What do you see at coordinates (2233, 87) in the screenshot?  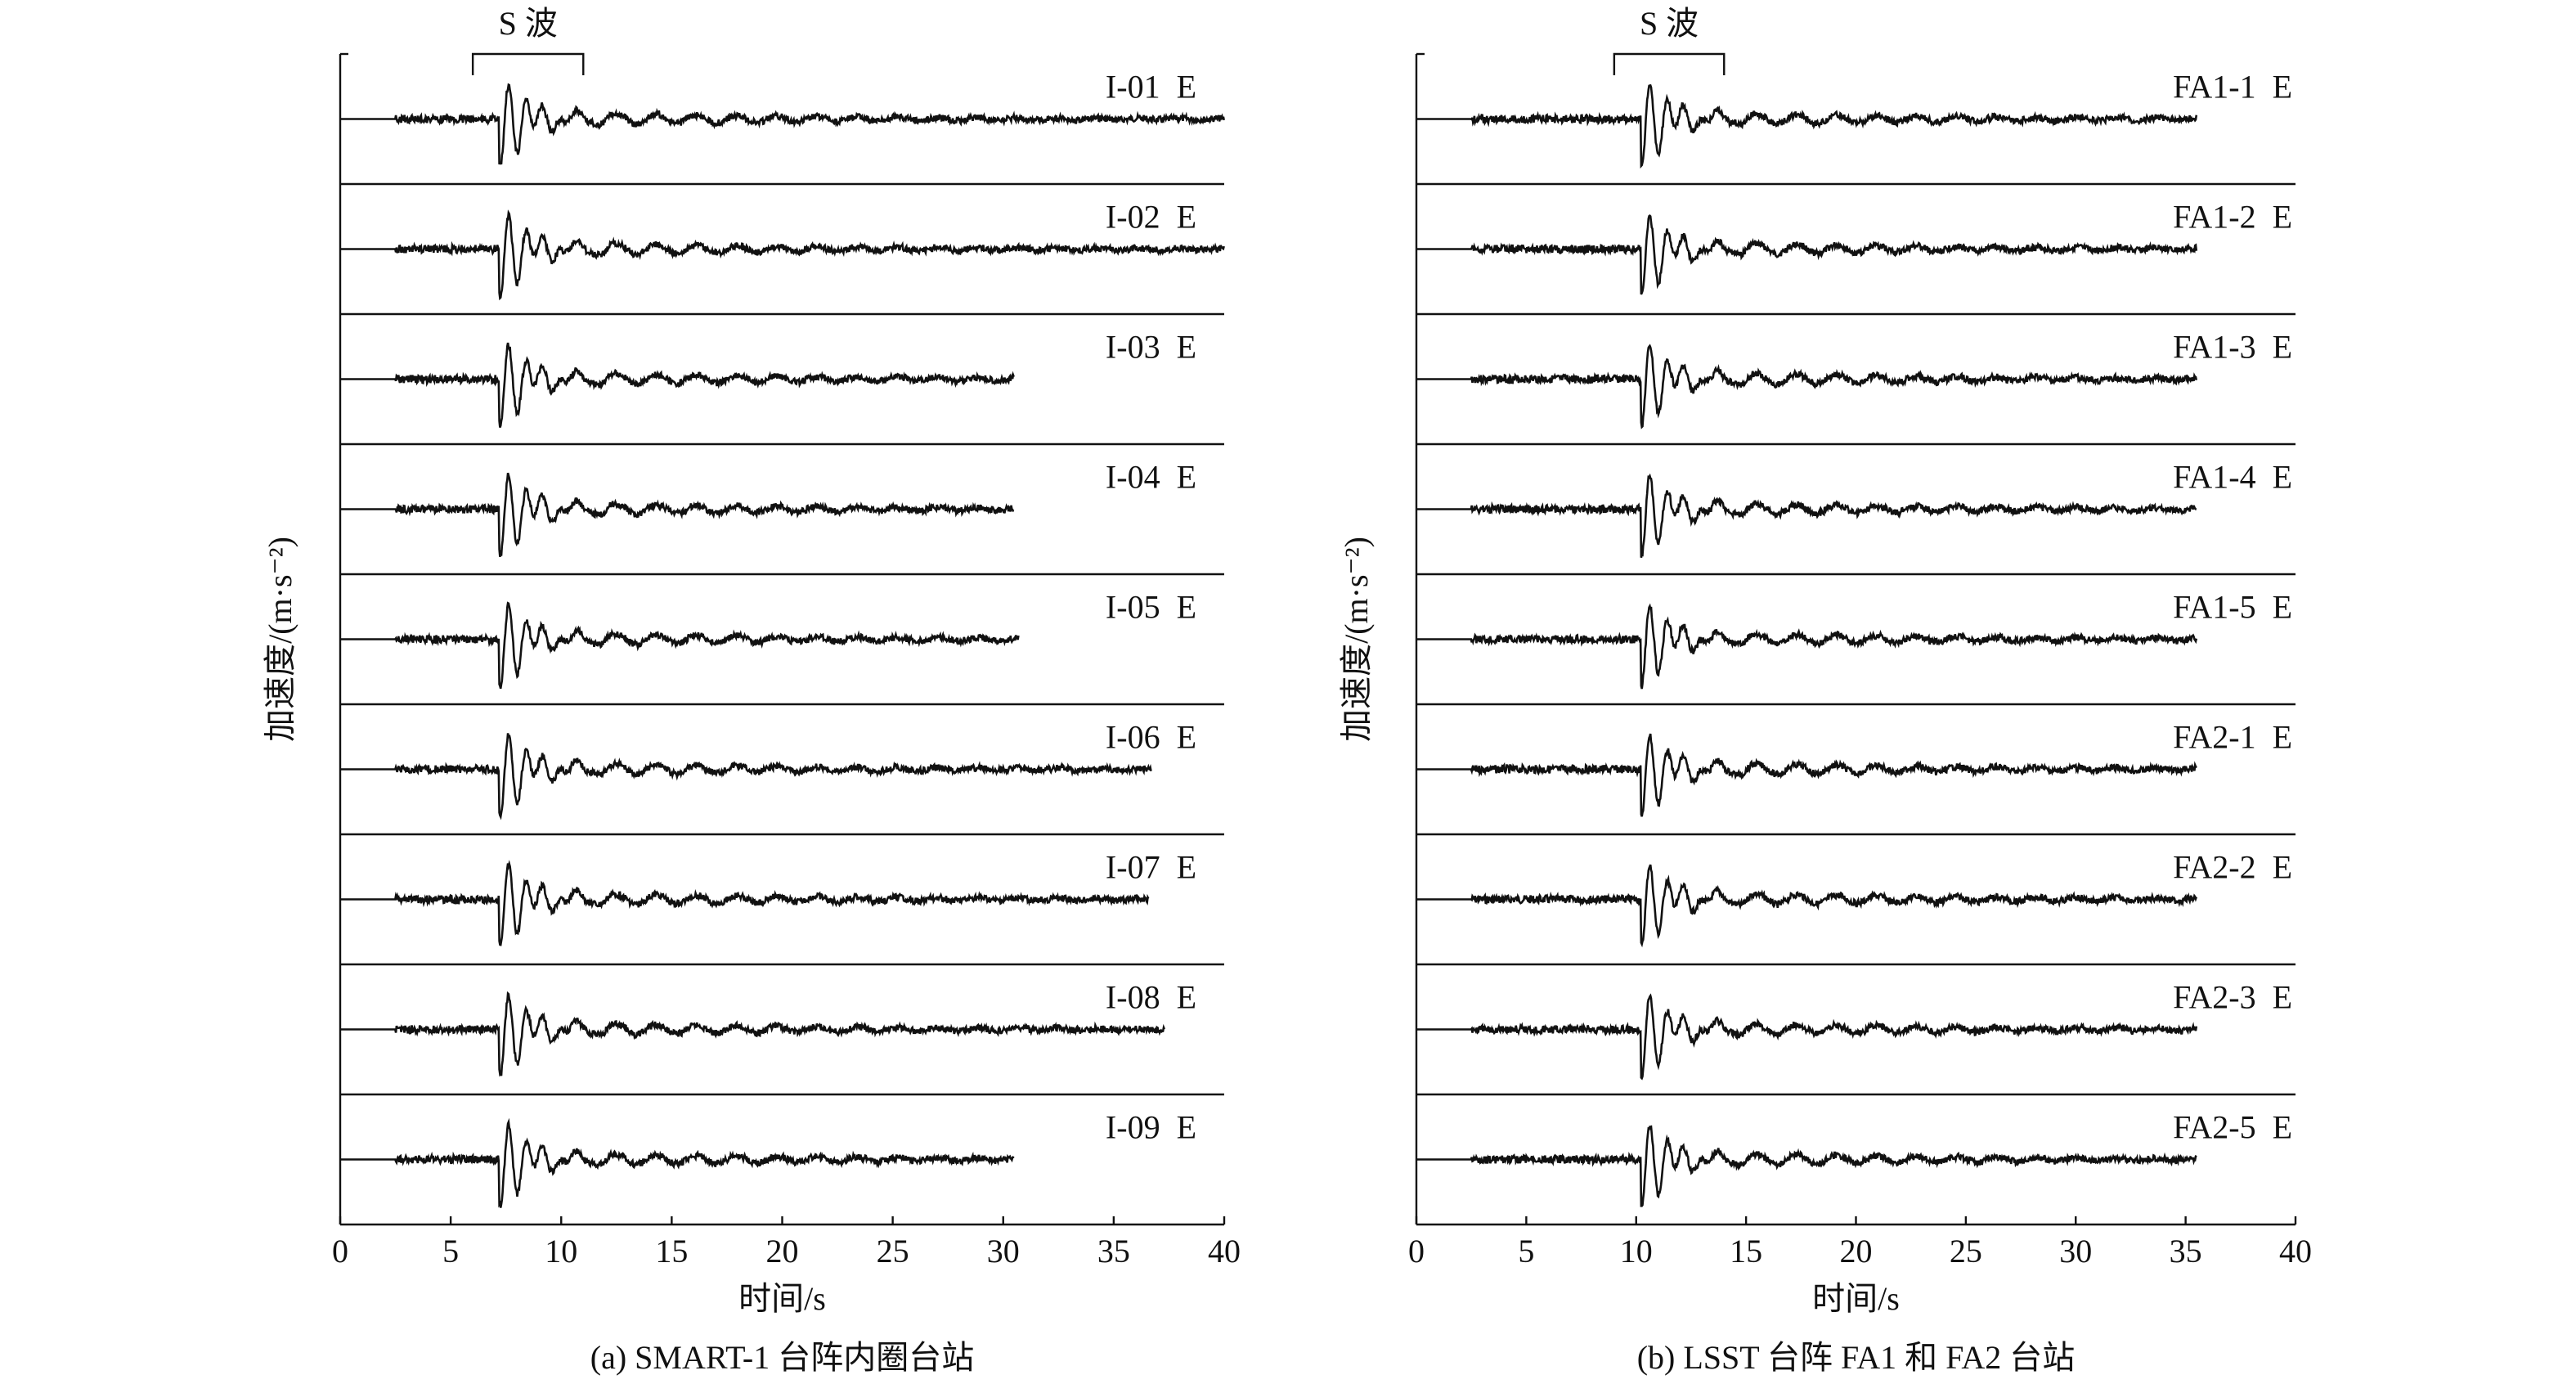 I see `trace-label: FA1-1 E` at bounding box center [2233, 87].